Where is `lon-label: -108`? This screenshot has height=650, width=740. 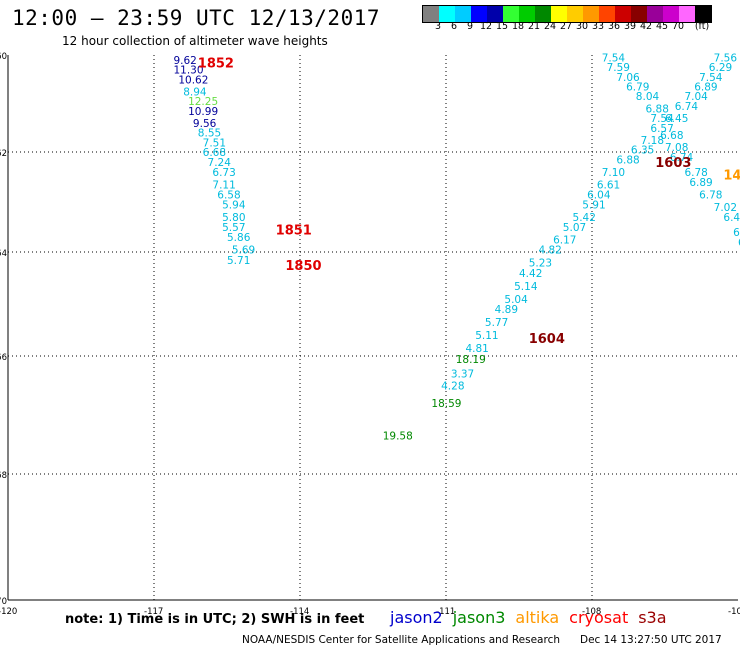
lon-label: -108 is located at coordinates (591, 612).